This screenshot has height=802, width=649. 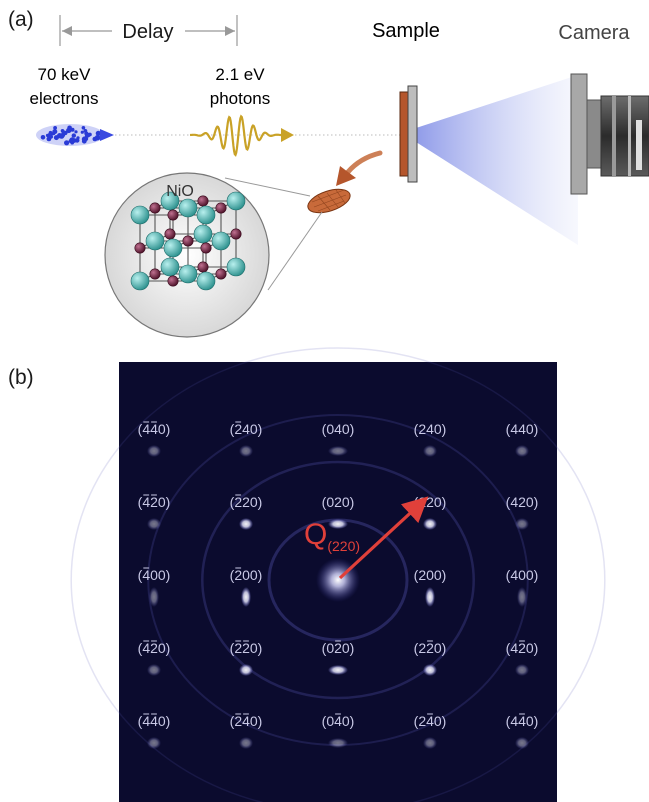 I want to click on diffraction-ring, so click(x=338, y=580).